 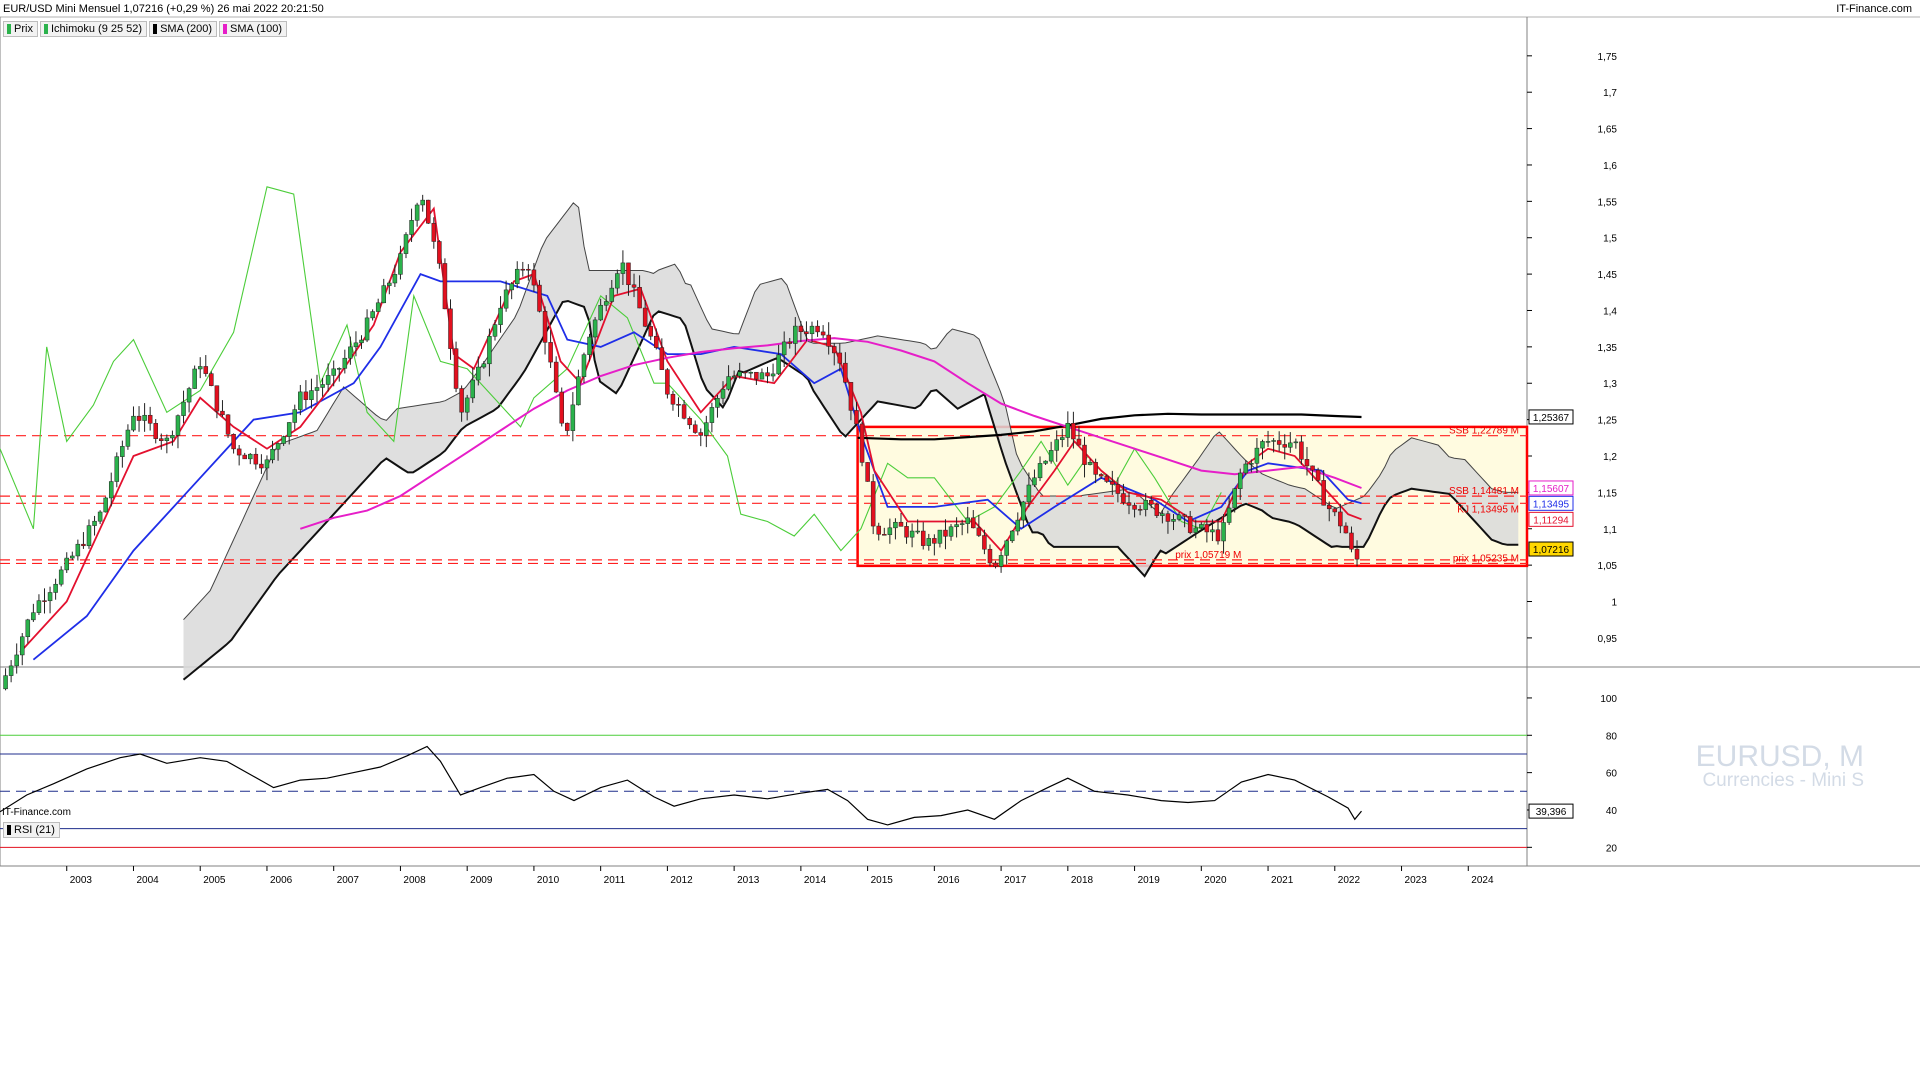 What do you see at coordinates (1610, 530) in the screenshot?
I see `y-tick-label: 1,1` at bounding box center [1610, 530].